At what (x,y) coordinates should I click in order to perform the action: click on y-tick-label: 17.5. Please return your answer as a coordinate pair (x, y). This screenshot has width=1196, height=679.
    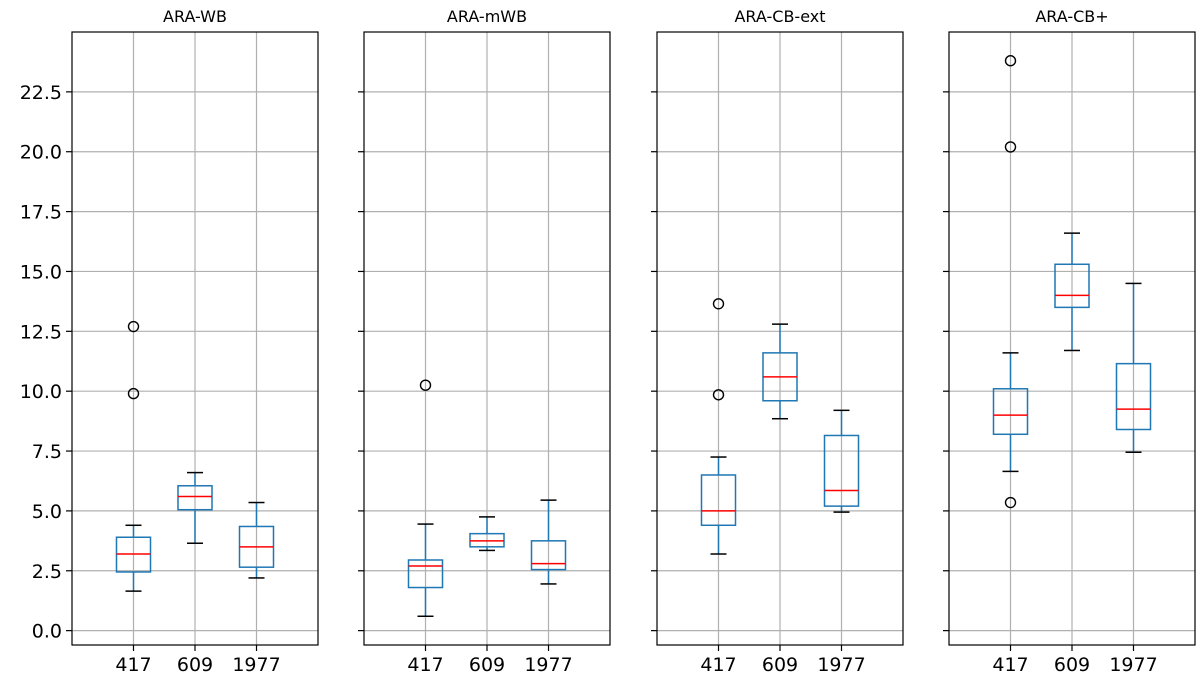
    Looking at the image, I should click on (41, 213).